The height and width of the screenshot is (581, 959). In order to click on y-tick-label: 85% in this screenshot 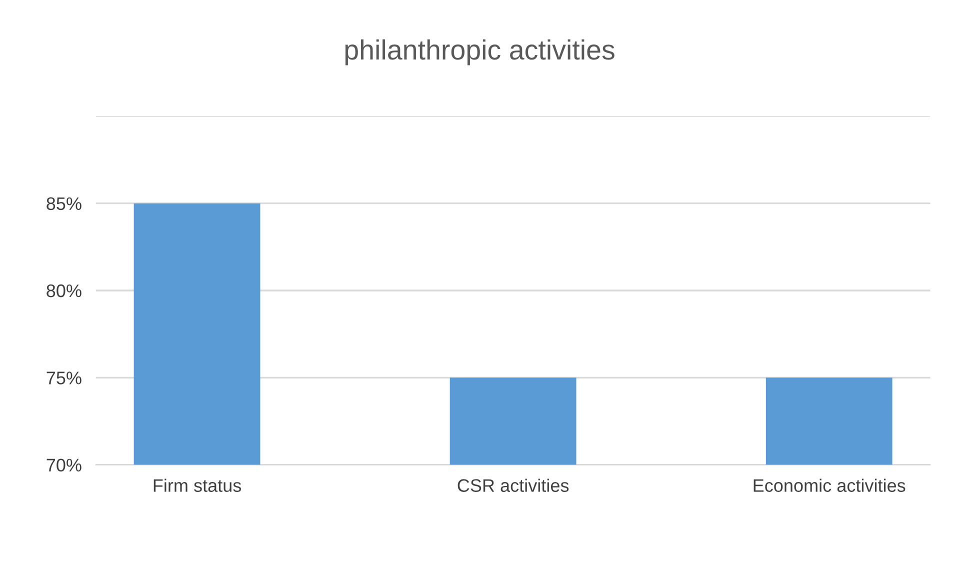, I will do `click(64, 203)`.